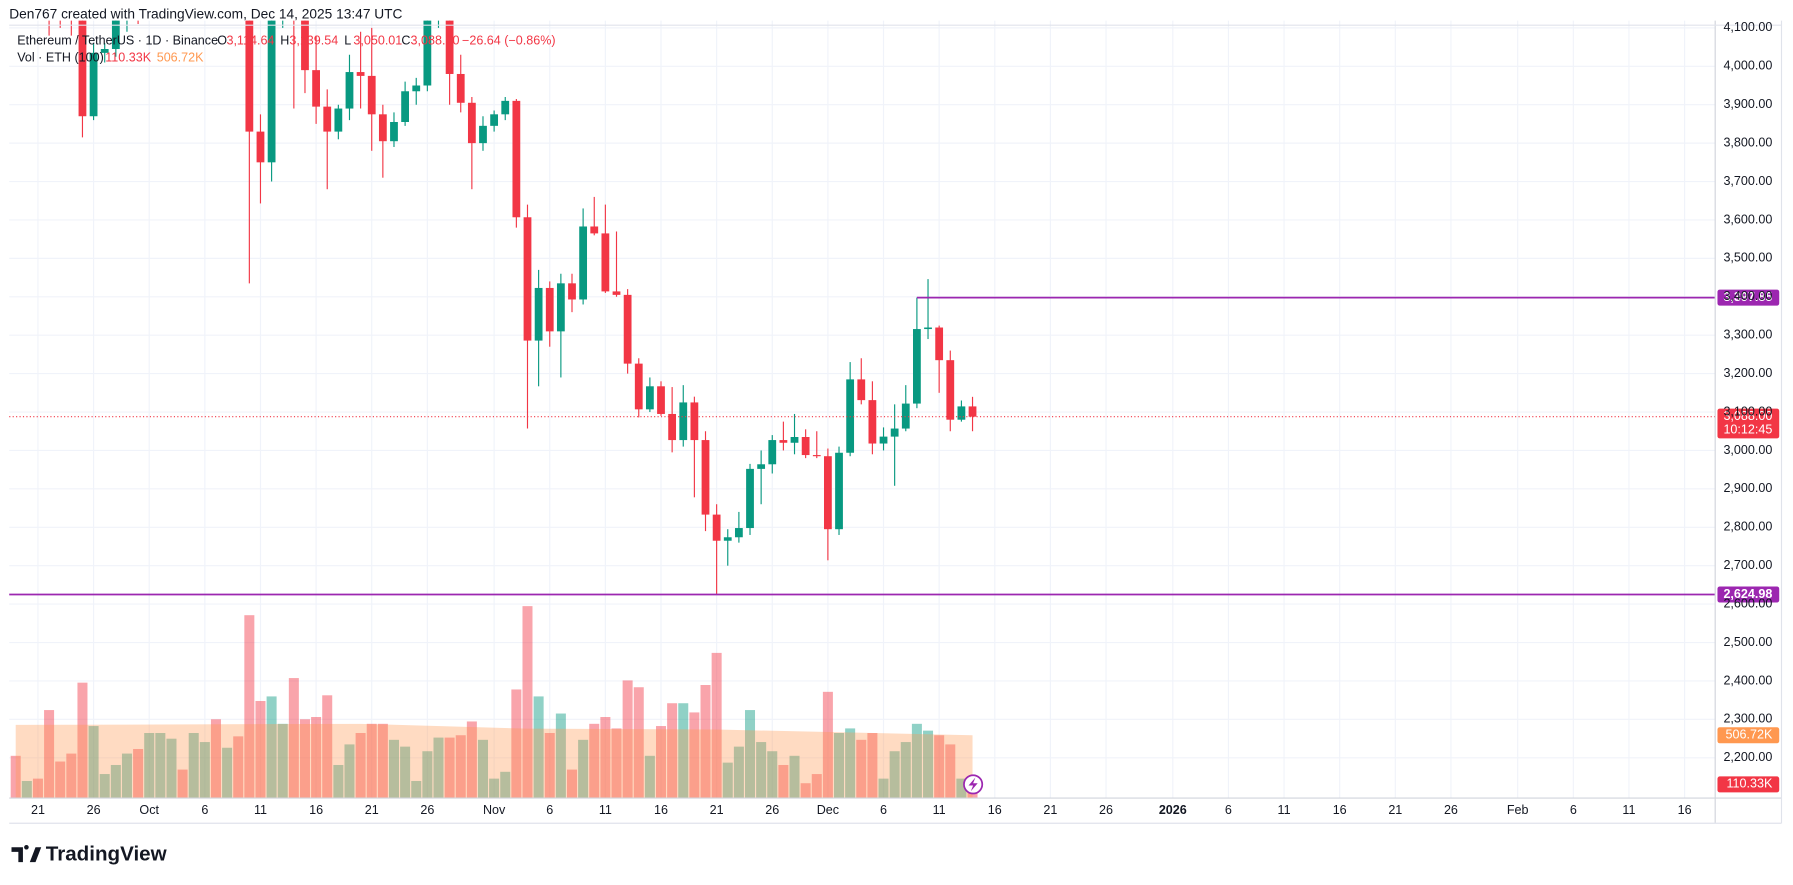 Image resolution: width=1793 pixels, height=885 pixels. I want to click on x-tick-label: Dec, so click(828, 810).